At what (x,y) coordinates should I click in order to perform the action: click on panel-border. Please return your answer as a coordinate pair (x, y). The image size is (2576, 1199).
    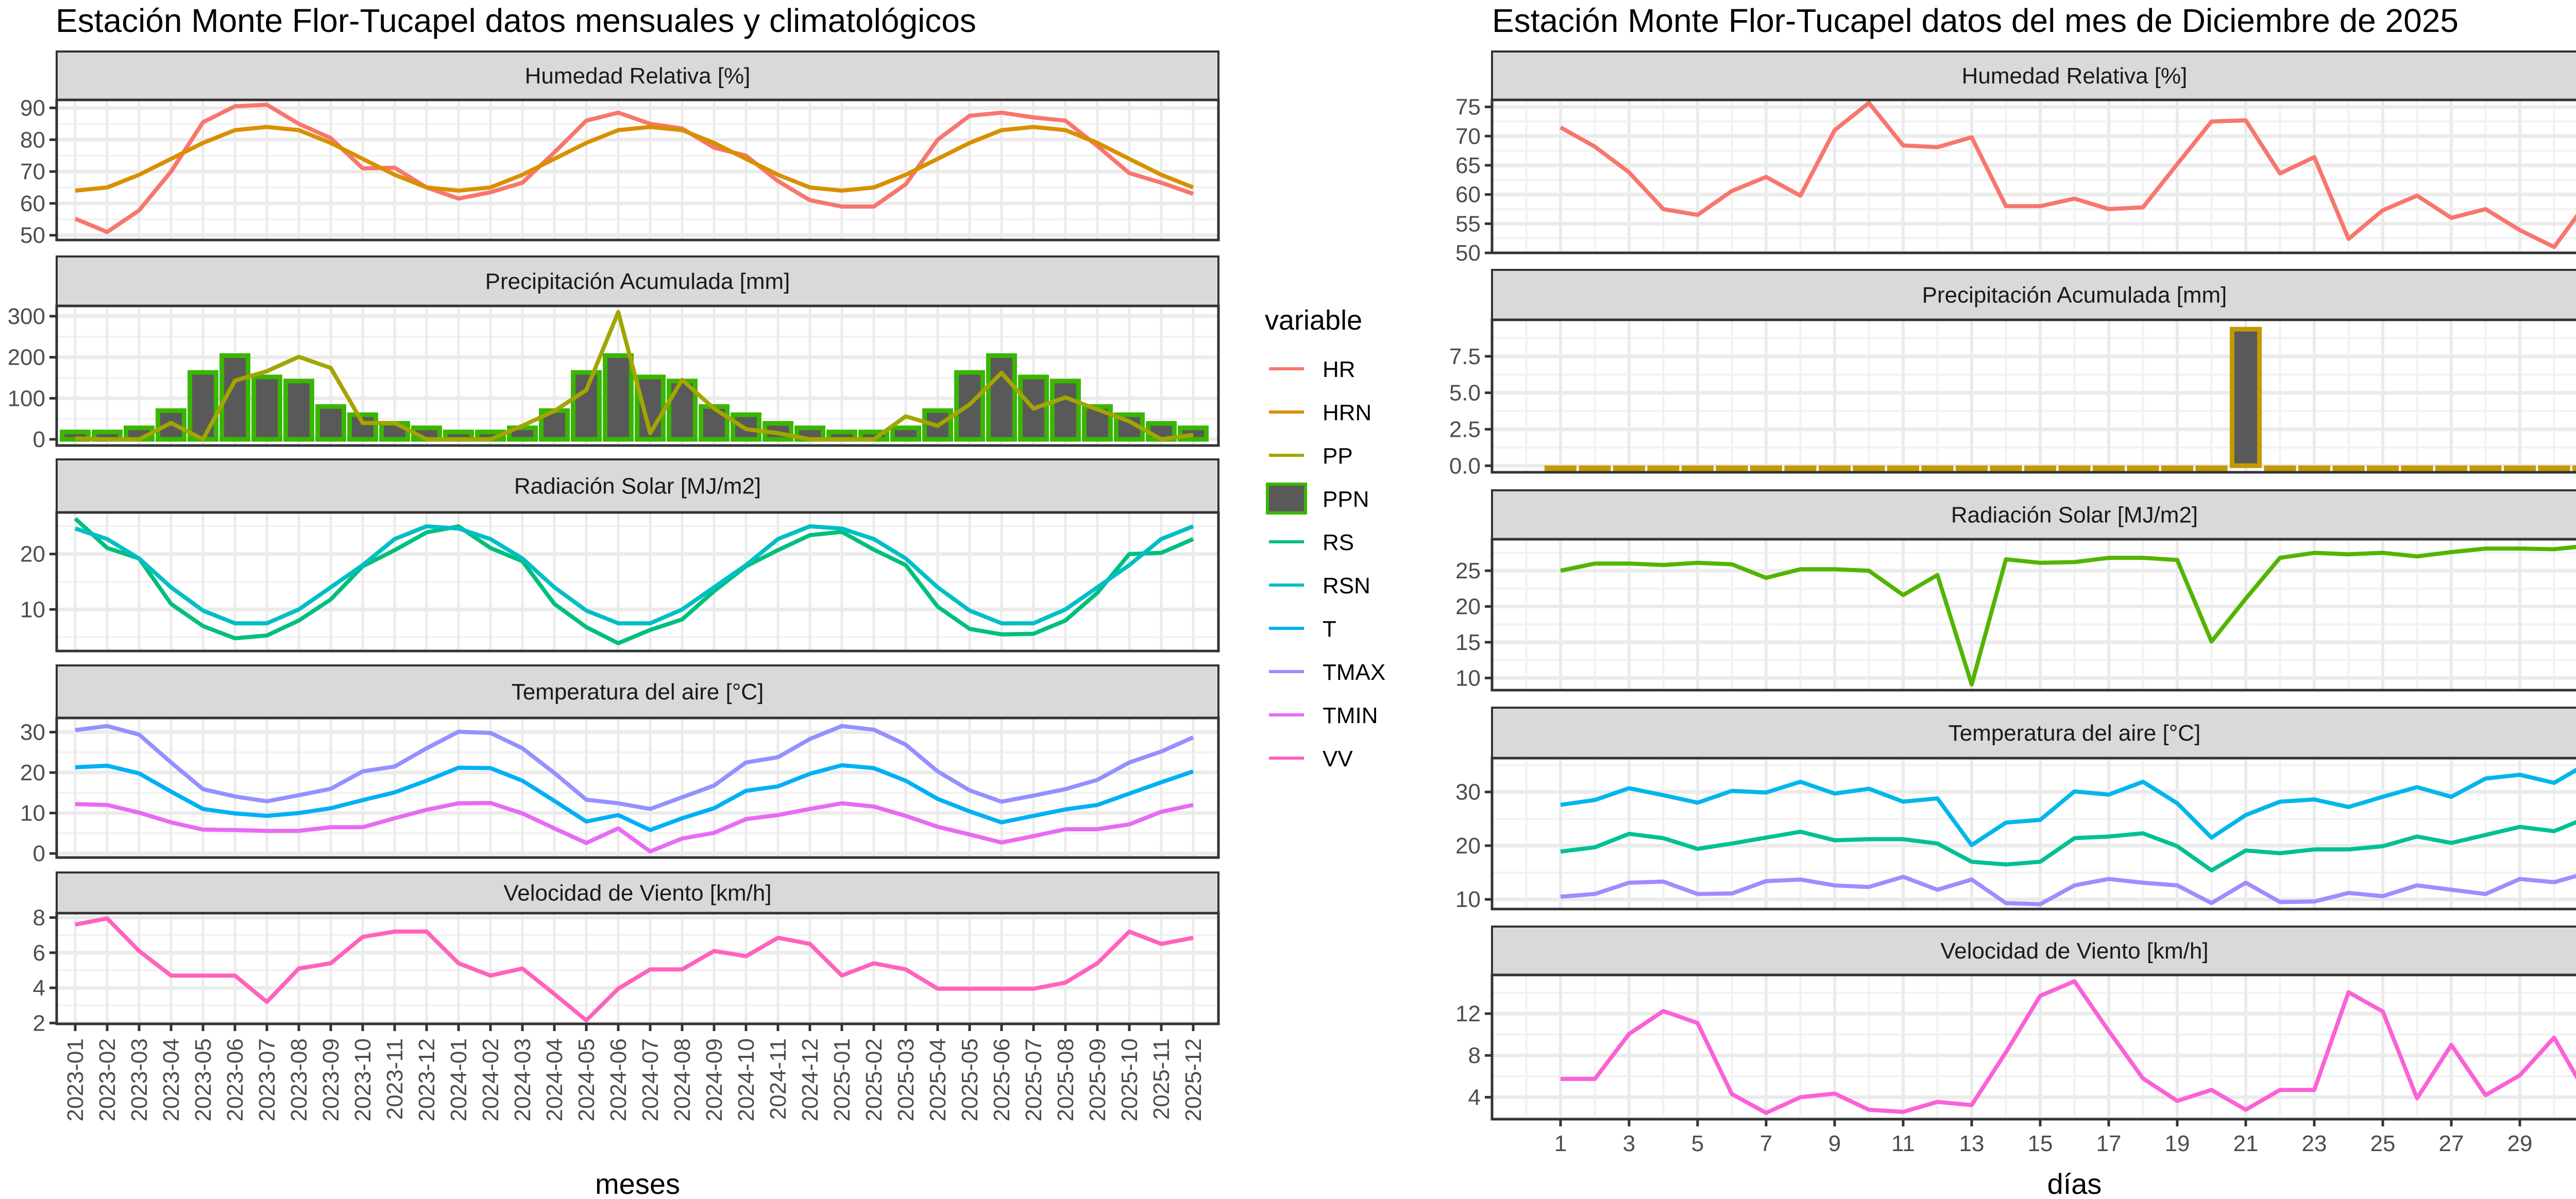
    Looking at the image, I should click on (2033, 834).